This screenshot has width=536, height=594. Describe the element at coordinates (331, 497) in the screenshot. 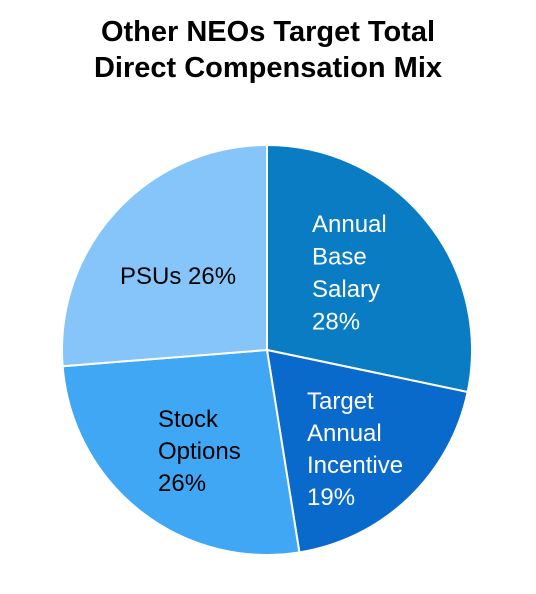

I see `pie-label-line: 19%` at that location.